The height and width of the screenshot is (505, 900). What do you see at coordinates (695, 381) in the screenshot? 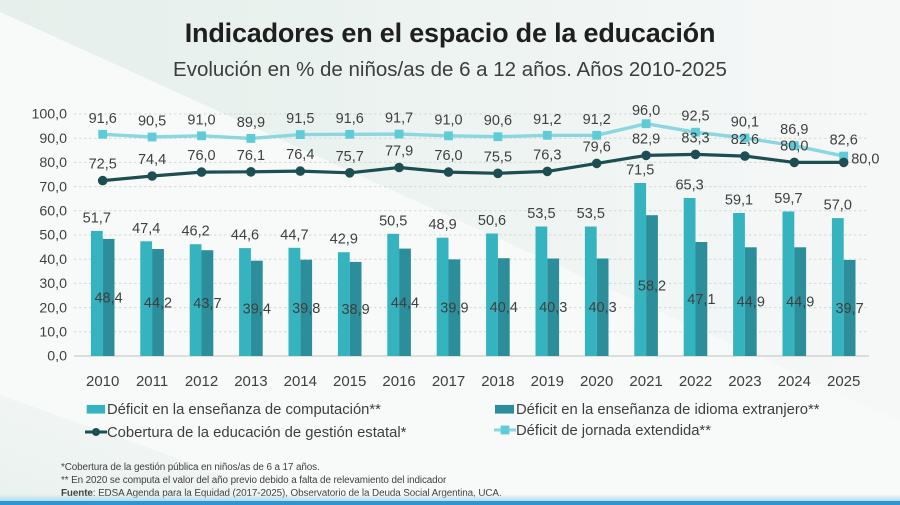
I see `svg-text: 2022` at bounding box center [695, 381].